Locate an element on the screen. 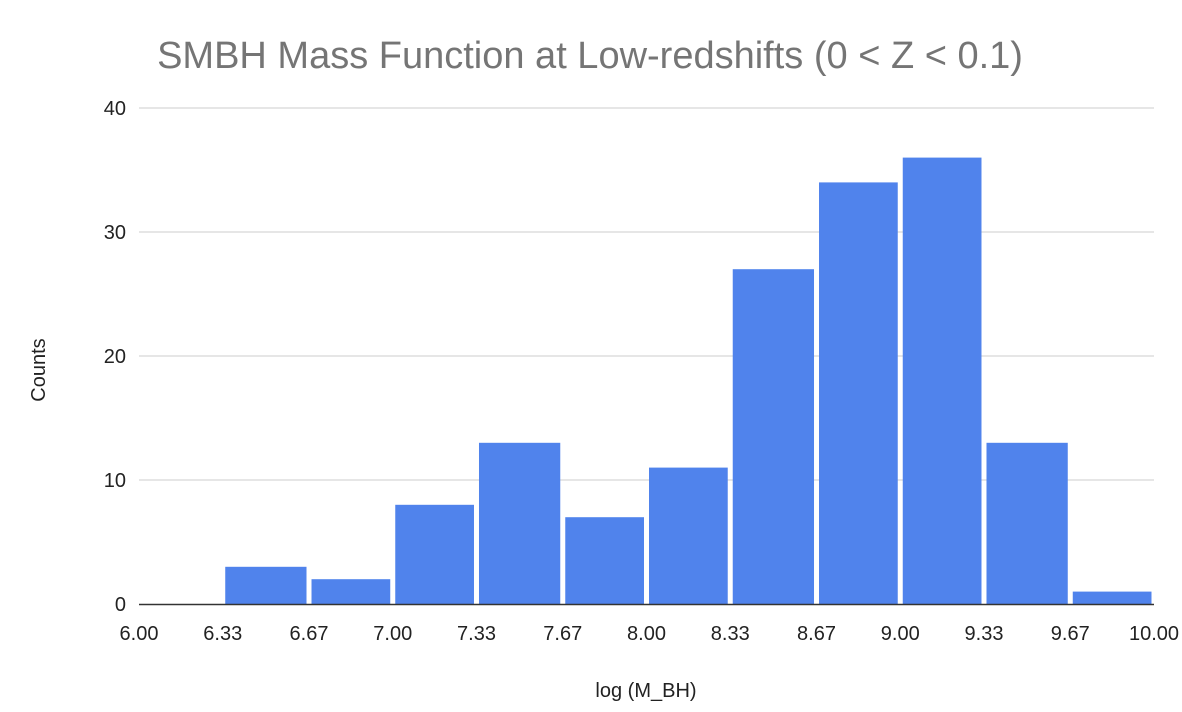  x-tick-label: 6.33 is located at coordinates (222, 634).